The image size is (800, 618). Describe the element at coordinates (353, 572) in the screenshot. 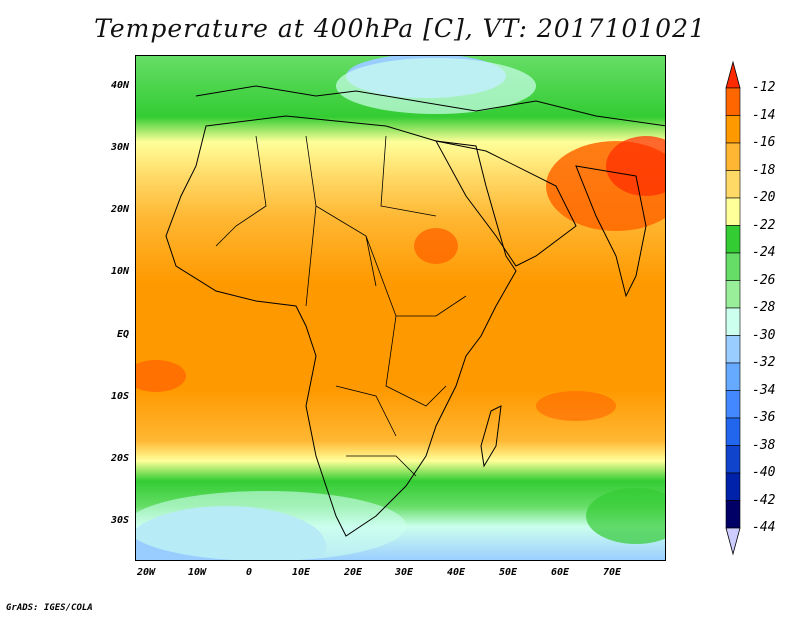

I see `lon-tick-20e: 20E` at that location.